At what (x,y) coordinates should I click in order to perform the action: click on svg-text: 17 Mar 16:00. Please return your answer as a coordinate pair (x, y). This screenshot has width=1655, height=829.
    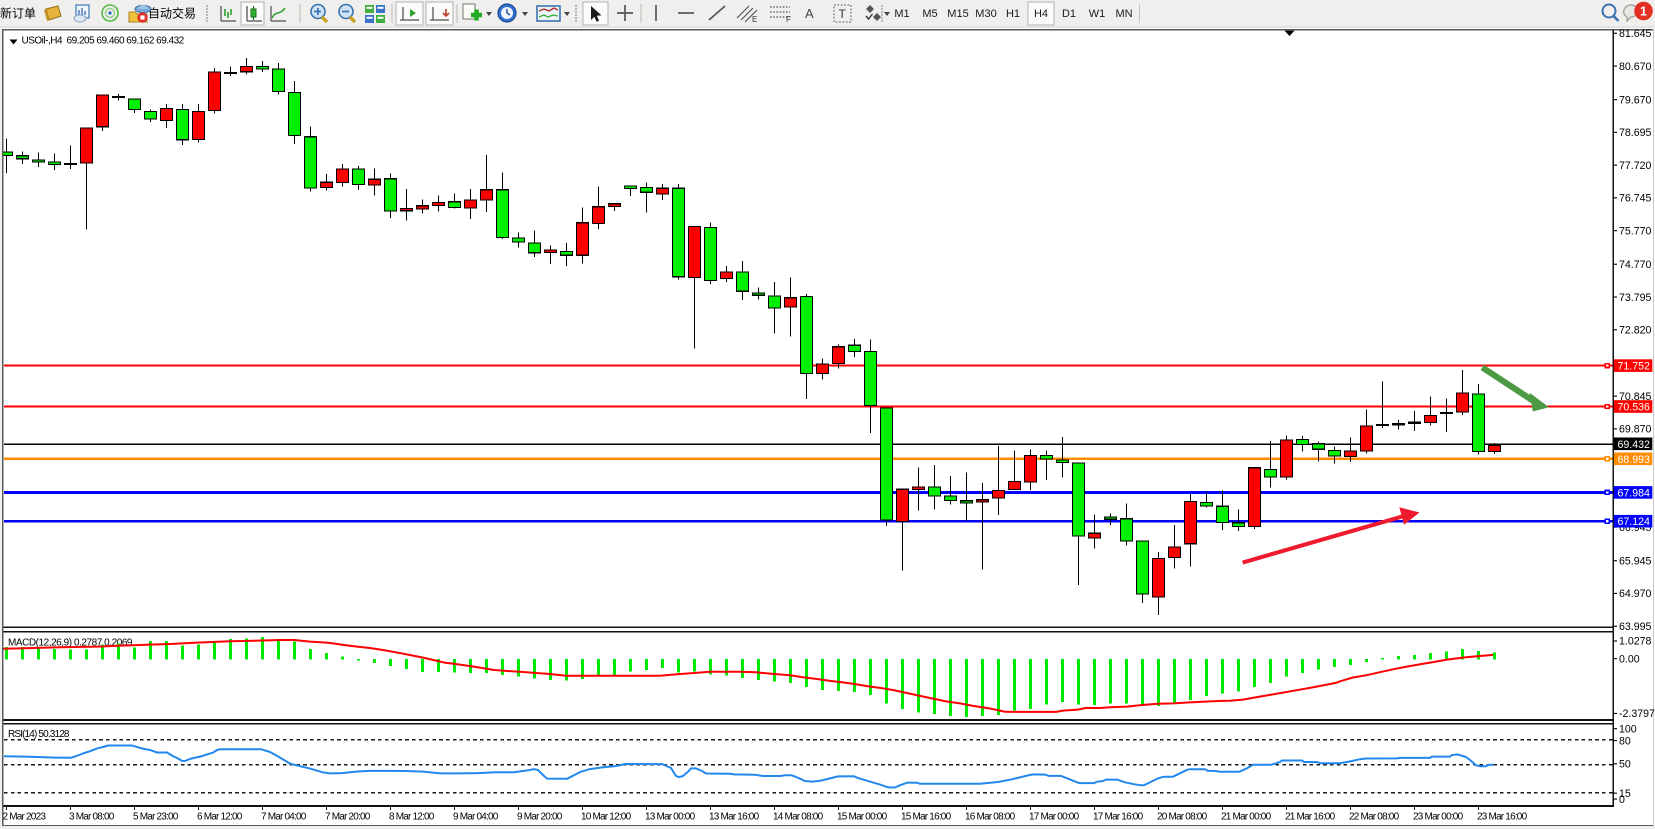
    Looking at the image, I should click on (1118, 816).